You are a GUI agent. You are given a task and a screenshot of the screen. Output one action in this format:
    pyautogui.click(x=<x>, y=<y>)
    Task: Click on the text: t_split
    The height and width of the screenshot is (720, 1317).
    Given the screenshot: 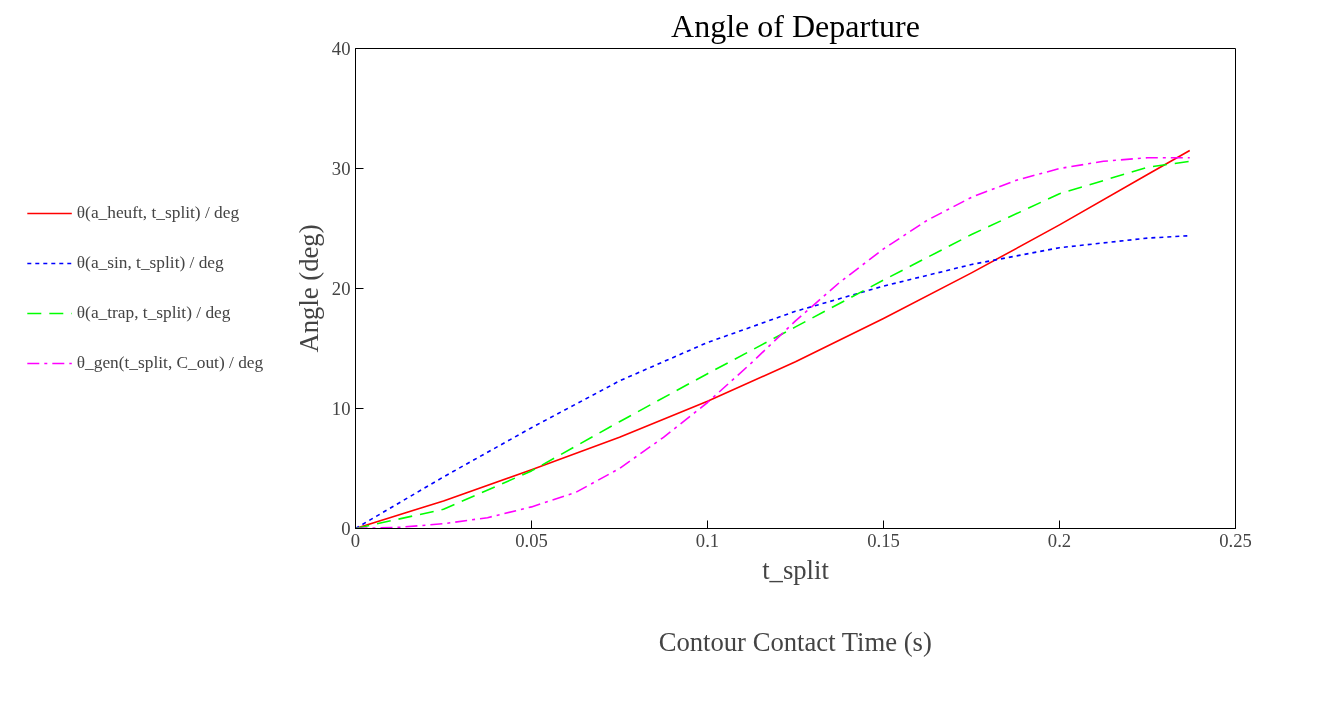 What is the action you would take?
    pyautogui.click(x=796, y=569)
    